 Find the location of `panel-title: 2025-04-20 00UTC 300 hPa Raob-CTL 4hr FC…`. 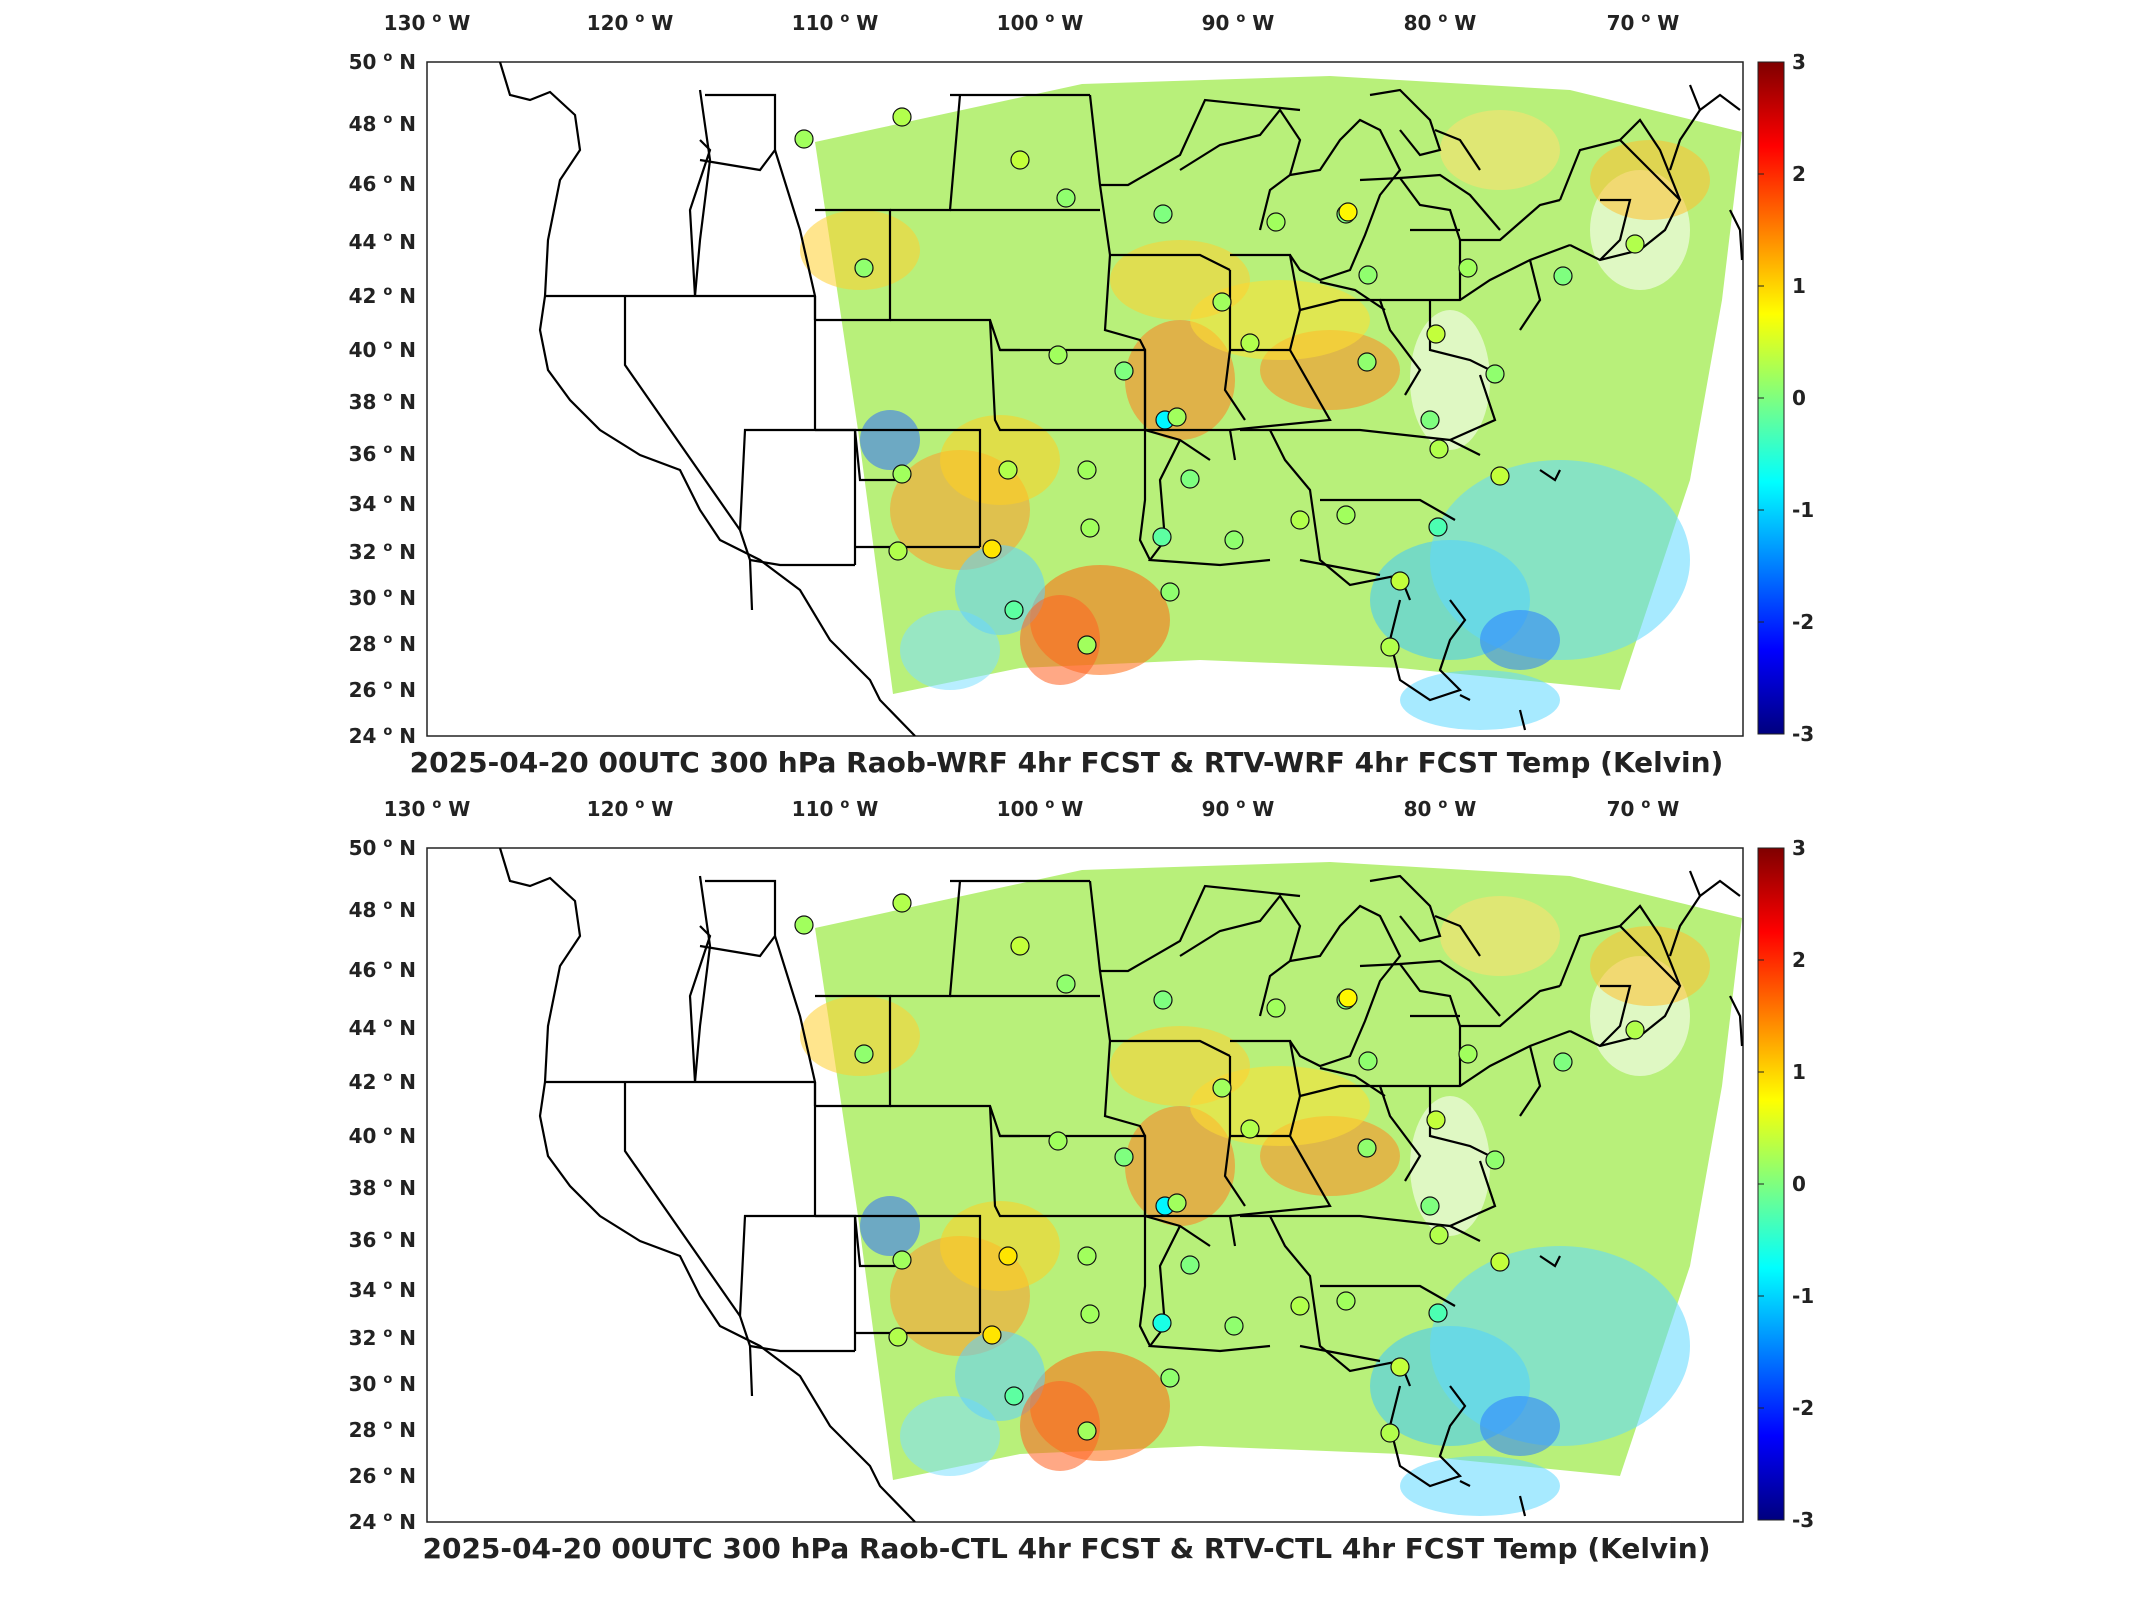

panel-title: 2025-04-20 00UTC 300 hPa Raob-CTL 4hr FC… is located at coordinates (1066, 1548).